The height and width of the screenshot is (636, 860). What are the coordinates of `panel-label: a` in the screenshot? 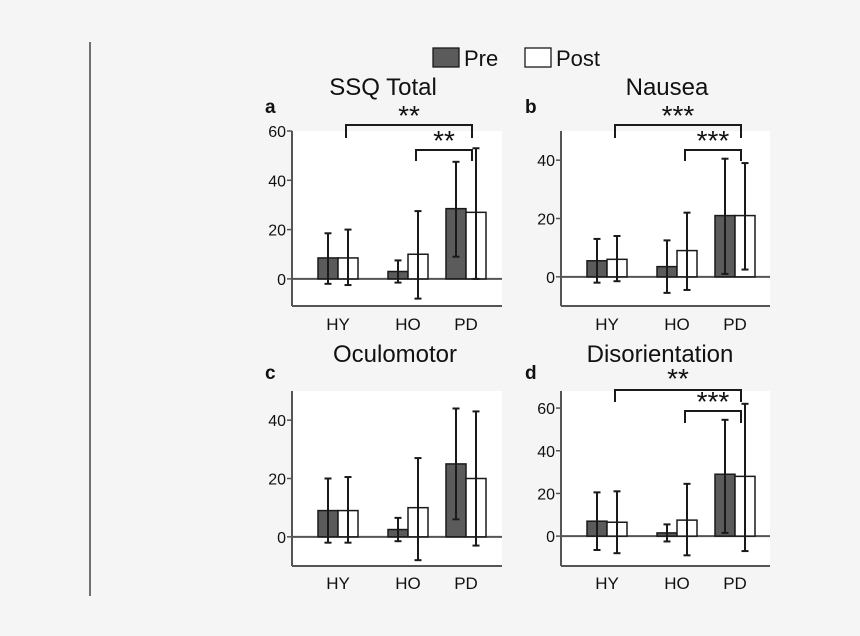 It's located at (270, 107).